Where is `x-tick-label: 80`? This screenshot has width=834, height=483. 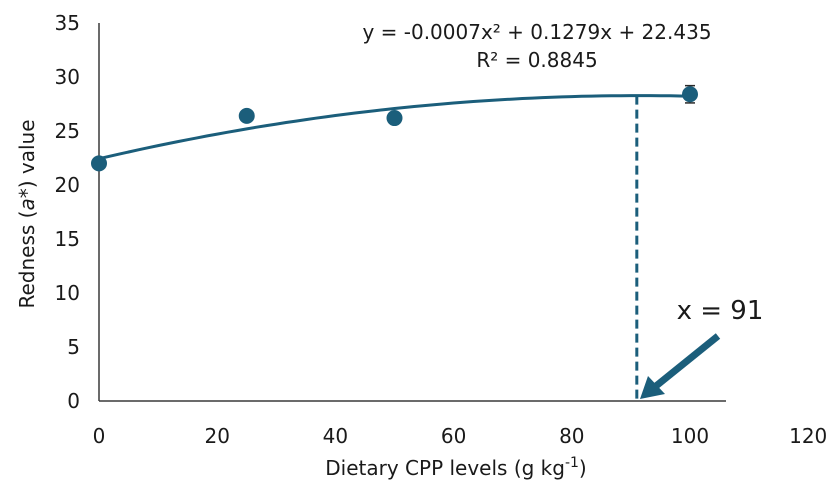
x-tick-label: 80 is located at coordinates (571, 436).